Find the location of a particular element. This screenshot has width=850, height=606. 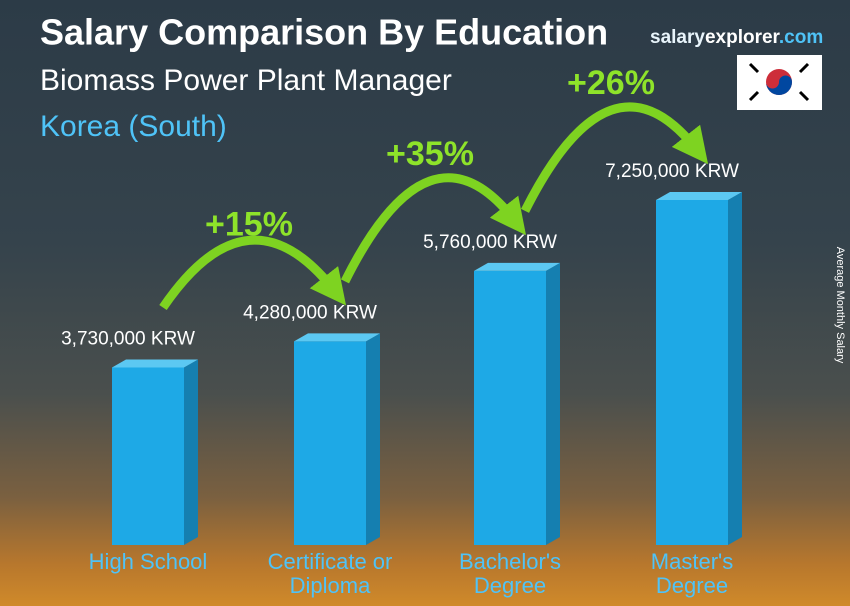

x-tick-label: High School is located at coordinates (148, 561).